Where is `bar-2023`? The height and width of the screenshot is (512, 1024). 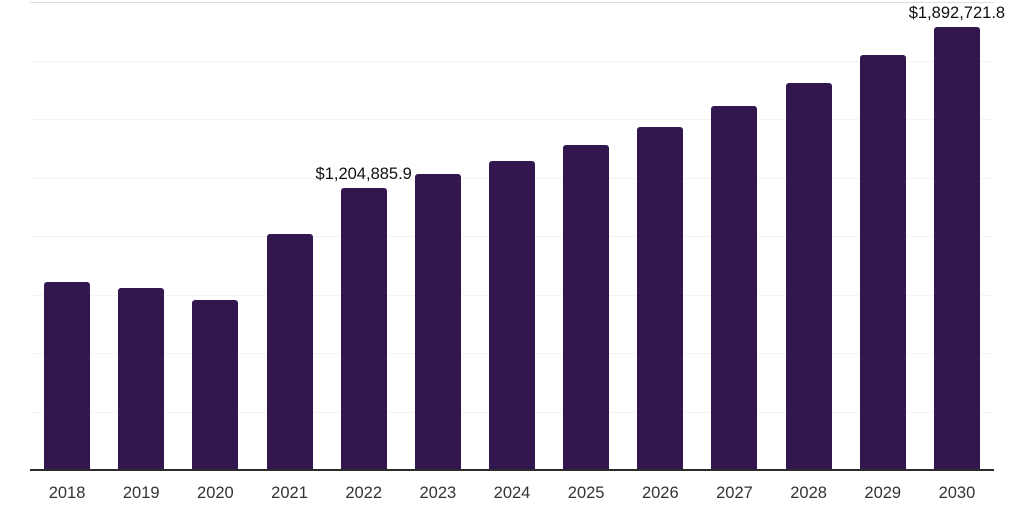
bar-2023 is located at coordinates (437, 322).